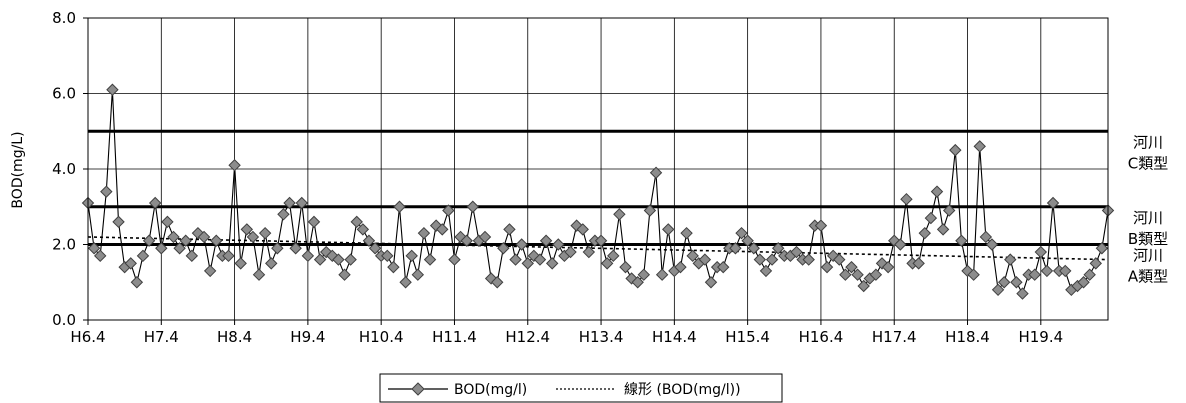 This screenshot has width=1186, height=403. Describe the element at coordinates (1148, 239) in the screenshot. I see `reference-label-line2: B類型` at that location.